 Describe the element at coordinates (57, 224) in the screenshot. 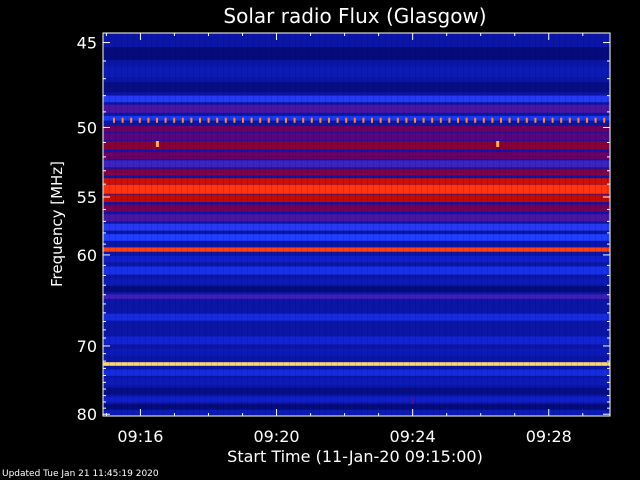

I see `y-axis-label: Frequency [MHz]` at that location.